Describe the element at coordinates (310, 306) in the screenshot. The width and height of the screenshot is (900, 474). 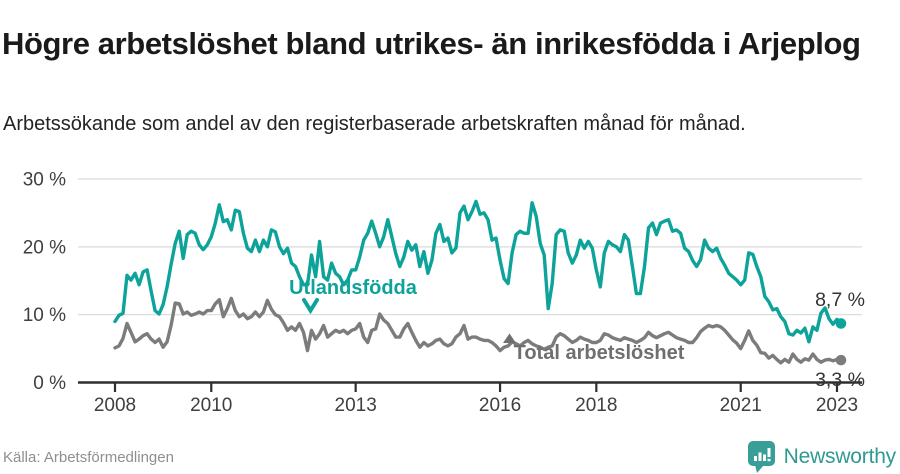
I see `chevron-down-icon` at that location.